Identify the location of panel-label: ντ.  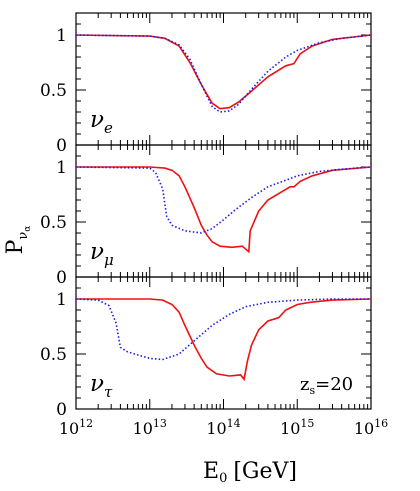
(101, 386).